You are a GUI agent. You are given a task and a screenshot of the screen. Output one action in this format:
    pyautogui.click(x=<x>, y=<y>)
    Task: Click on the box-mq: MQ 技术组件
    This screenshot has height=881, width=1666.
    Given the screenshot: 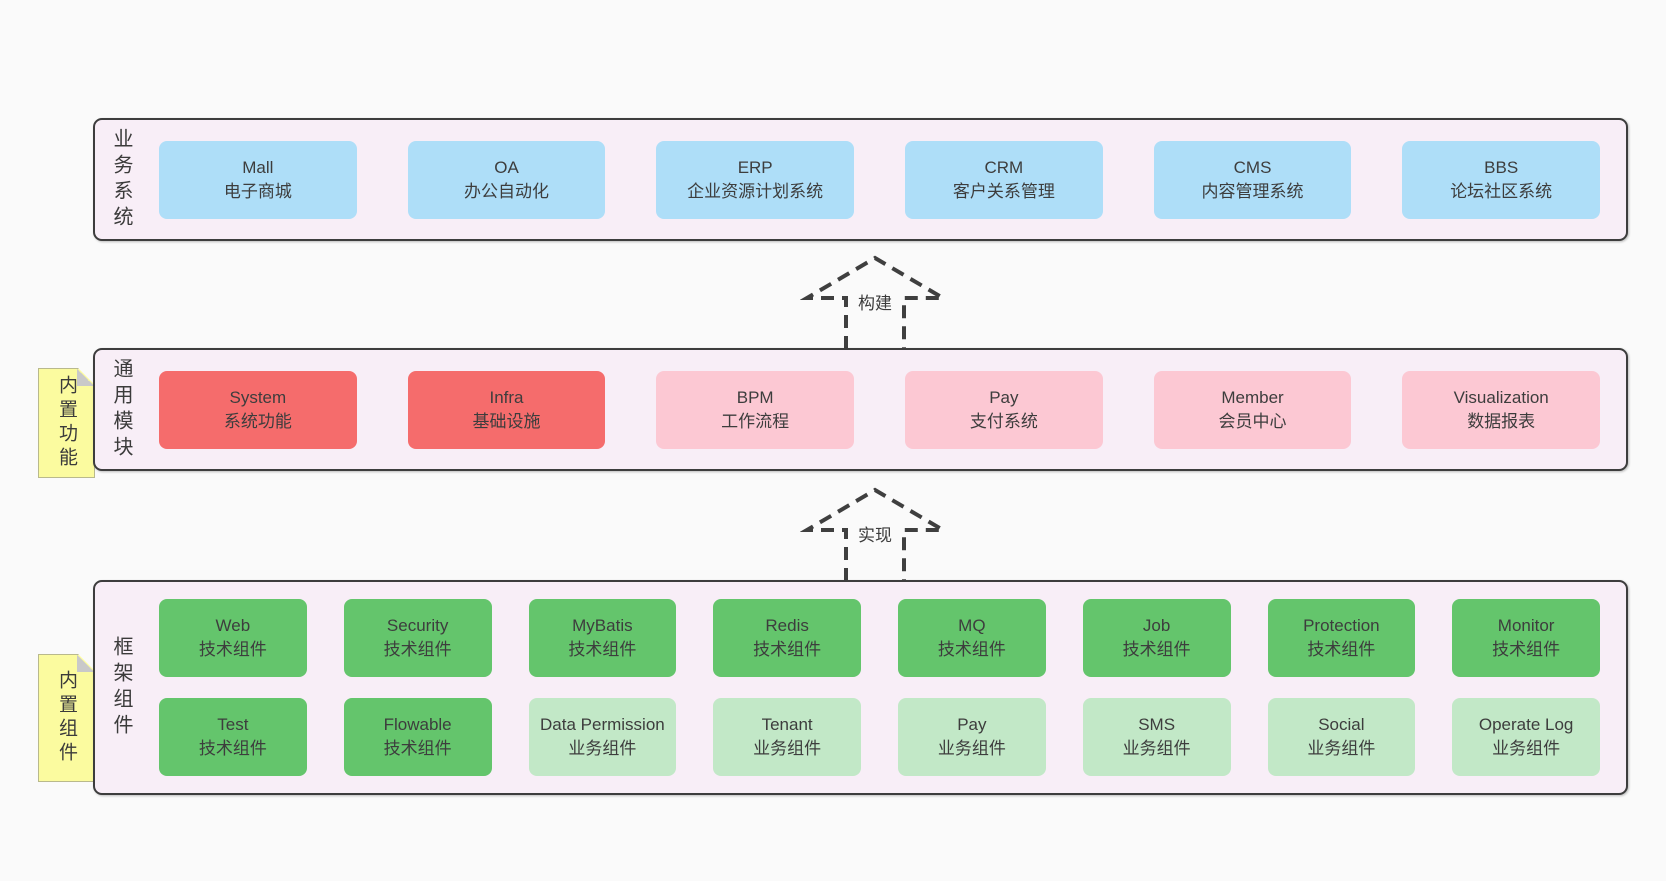 What is the action you would take?
    pyautogui.click(x=972, y=638)
    